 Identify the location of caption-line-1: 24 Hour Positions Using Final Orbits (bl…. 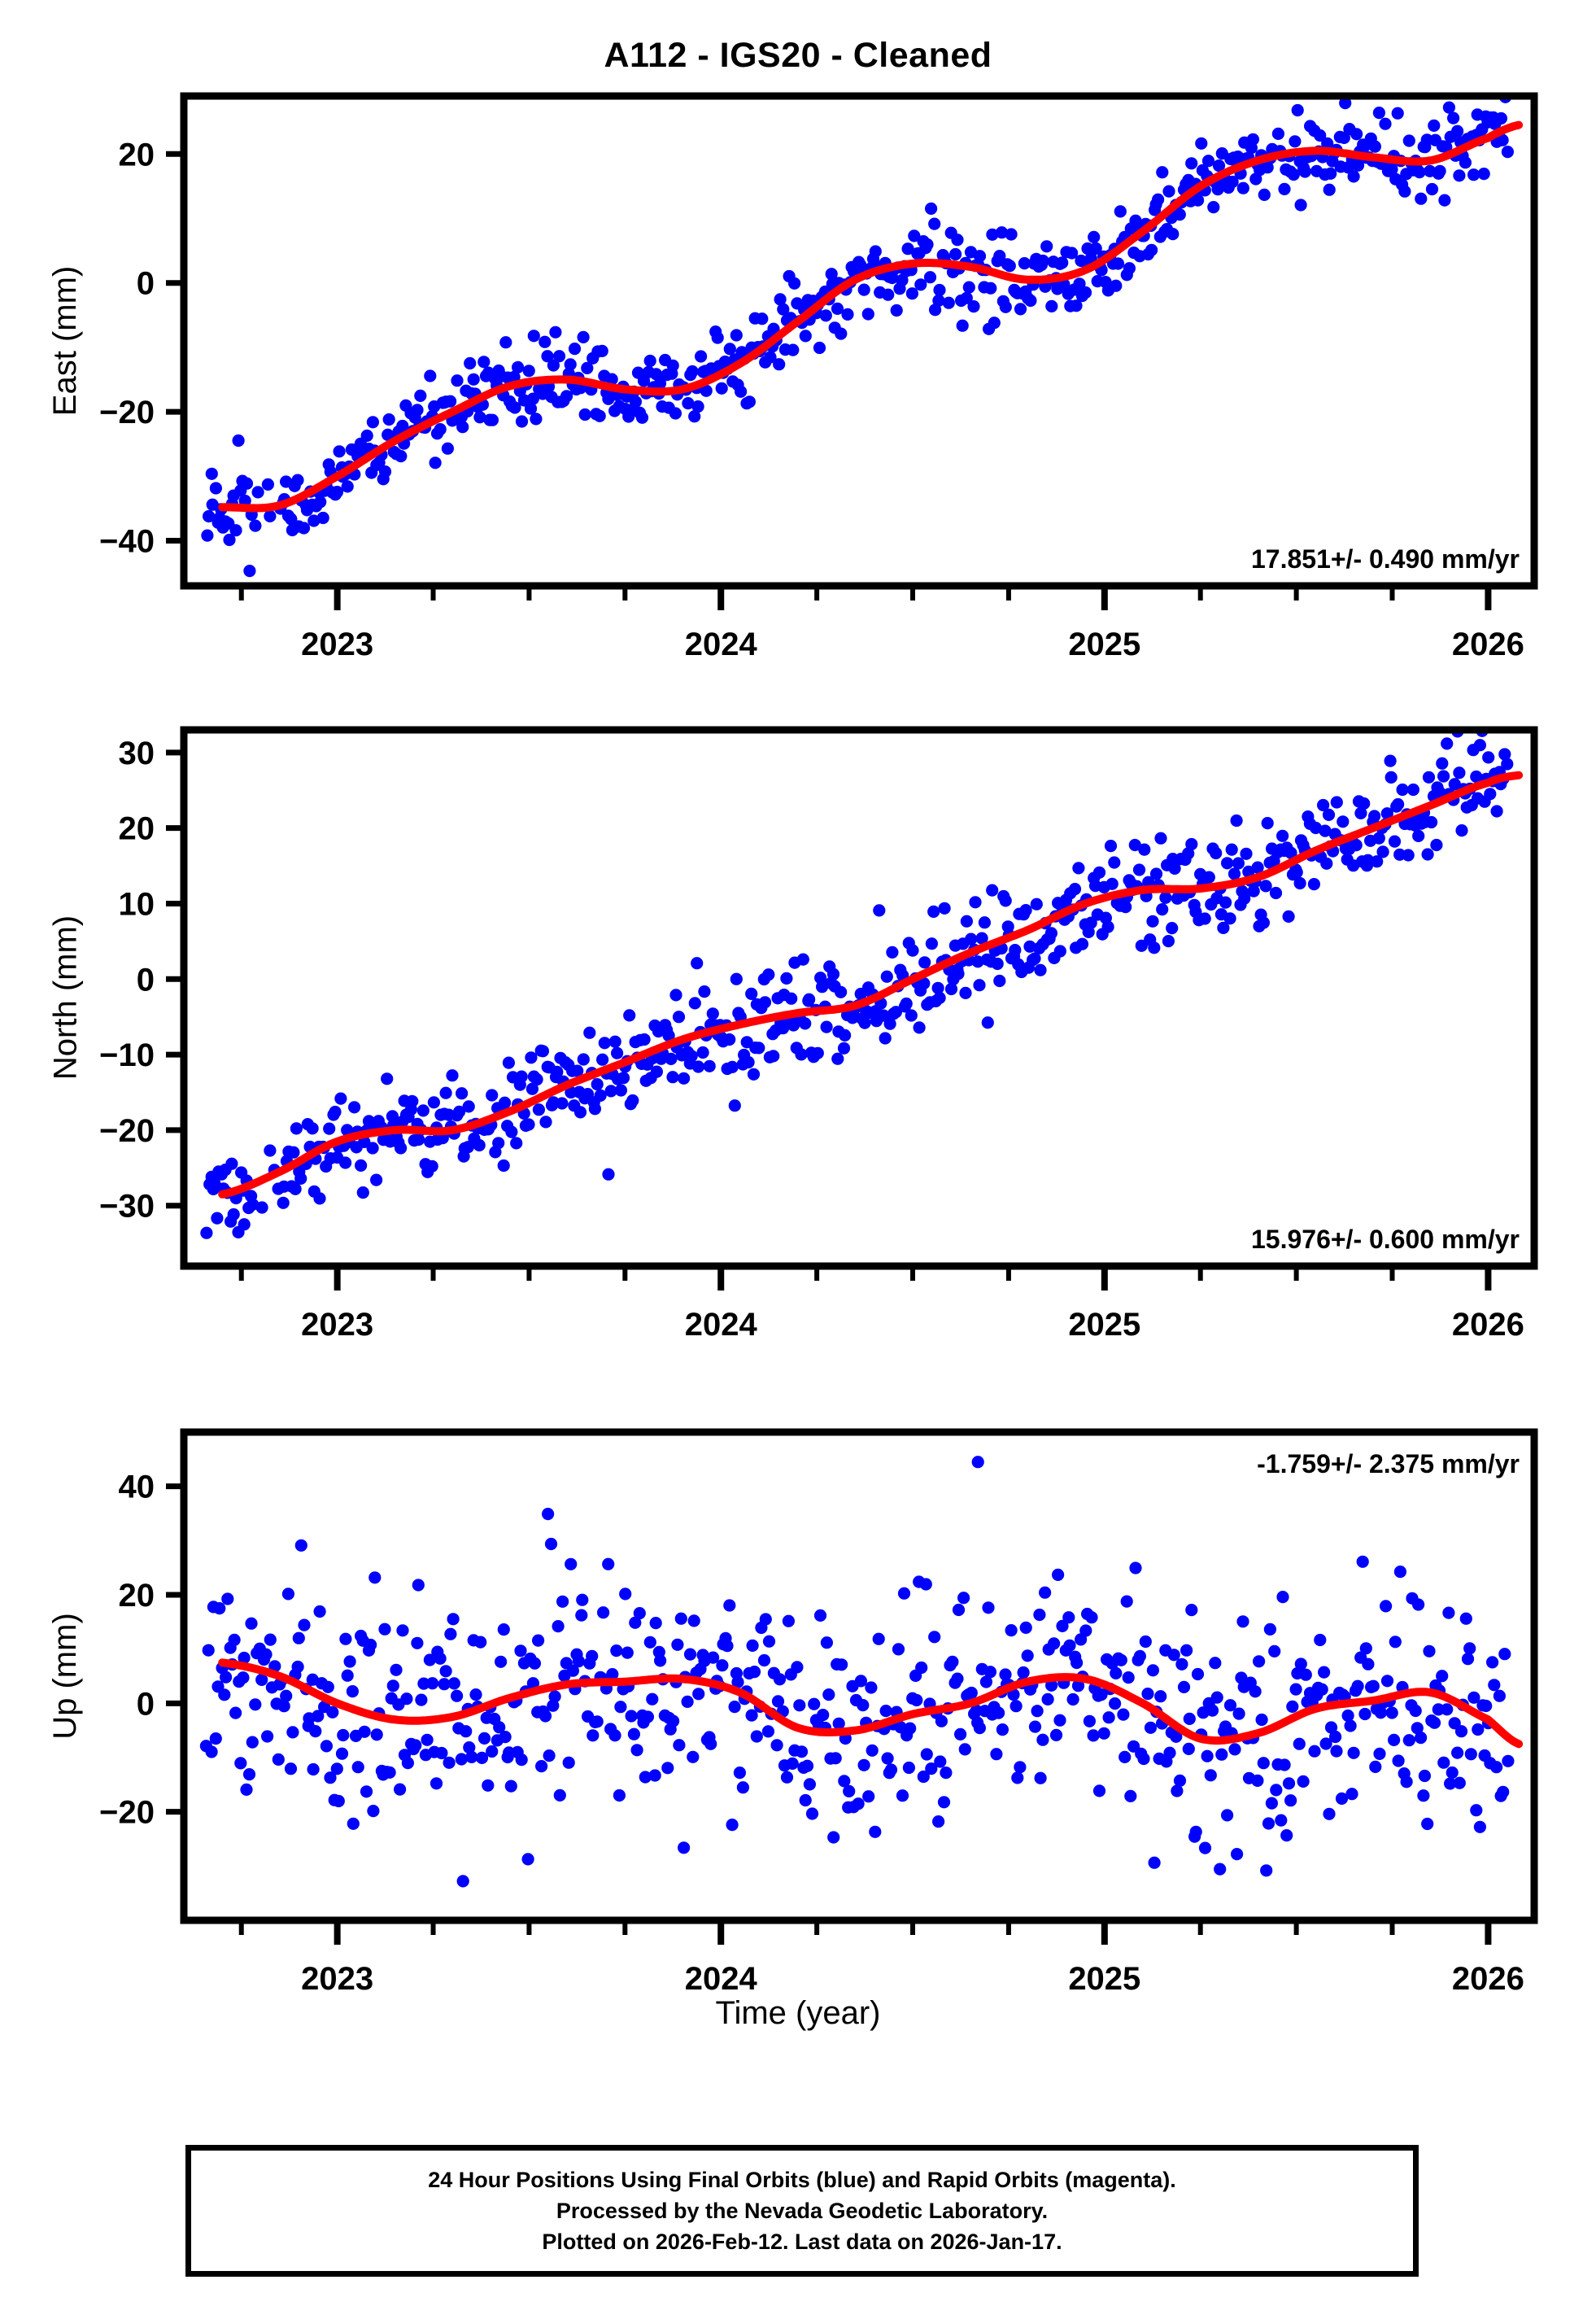
(802, 2179).